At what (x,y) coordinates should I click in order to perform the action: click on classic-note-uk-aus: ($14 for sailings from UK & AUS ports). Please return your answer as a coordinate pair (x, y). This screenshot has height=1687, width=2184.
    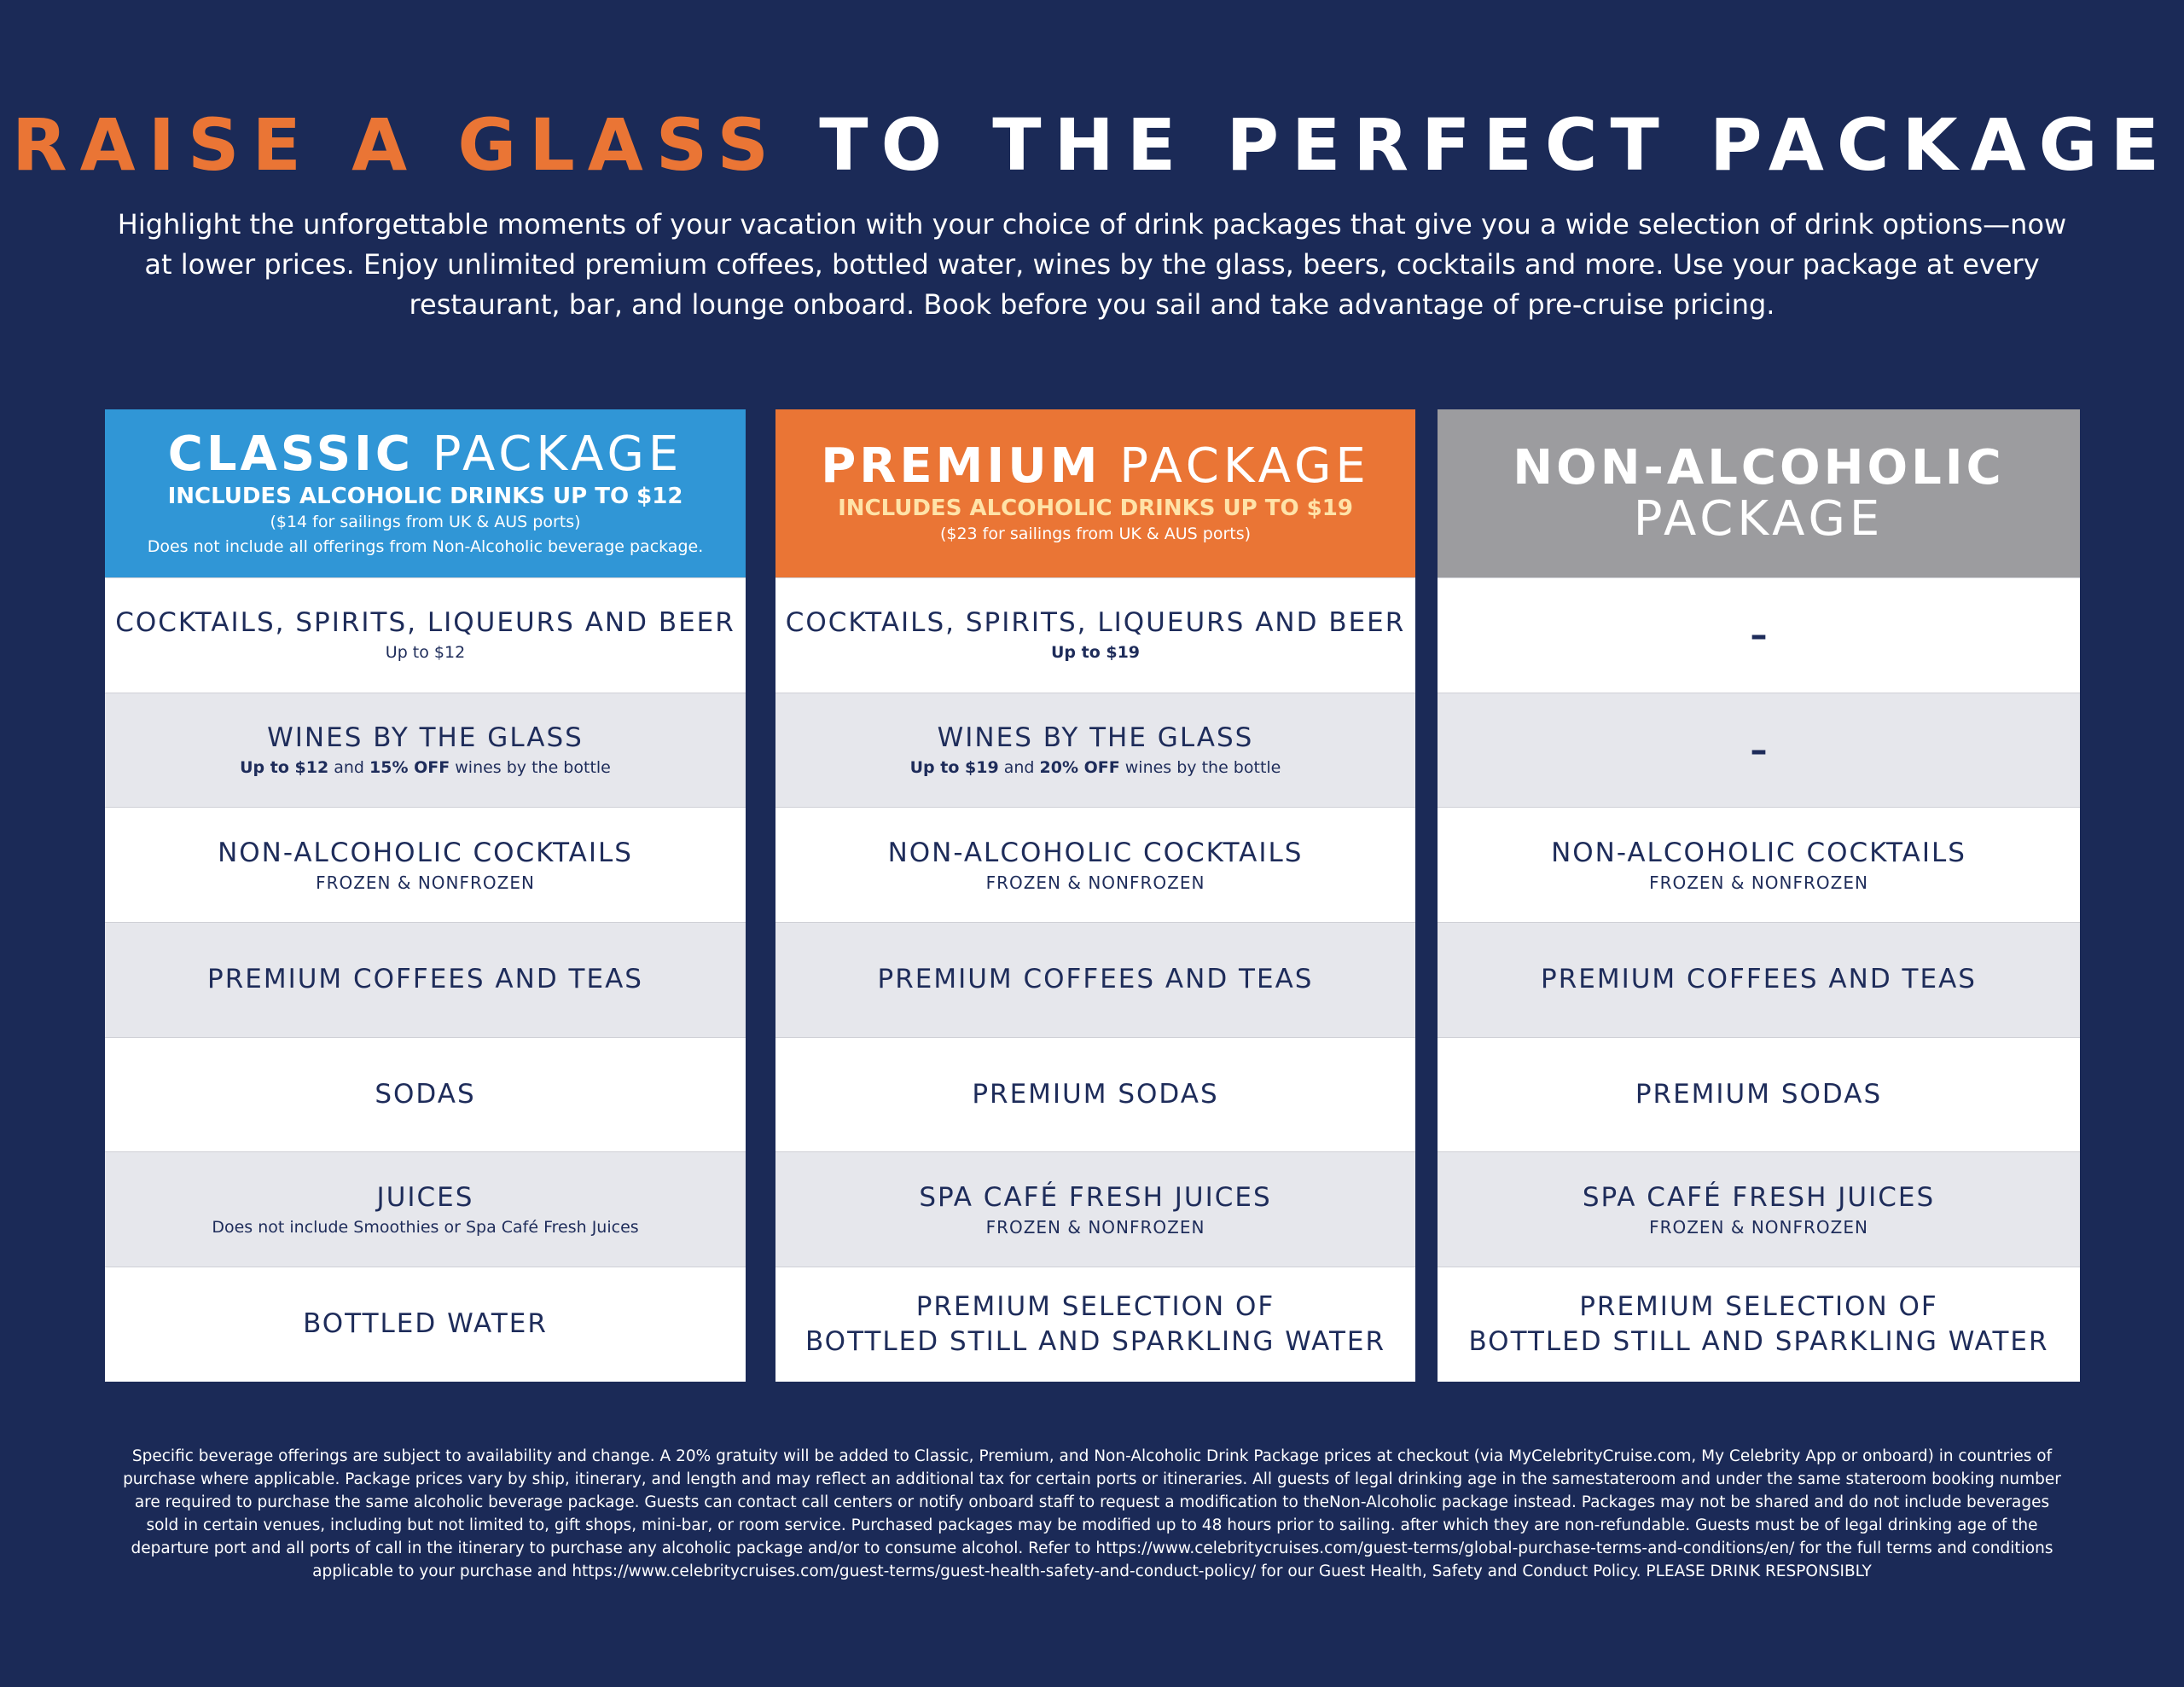
    Looking at the image, I should click on (426, 522).